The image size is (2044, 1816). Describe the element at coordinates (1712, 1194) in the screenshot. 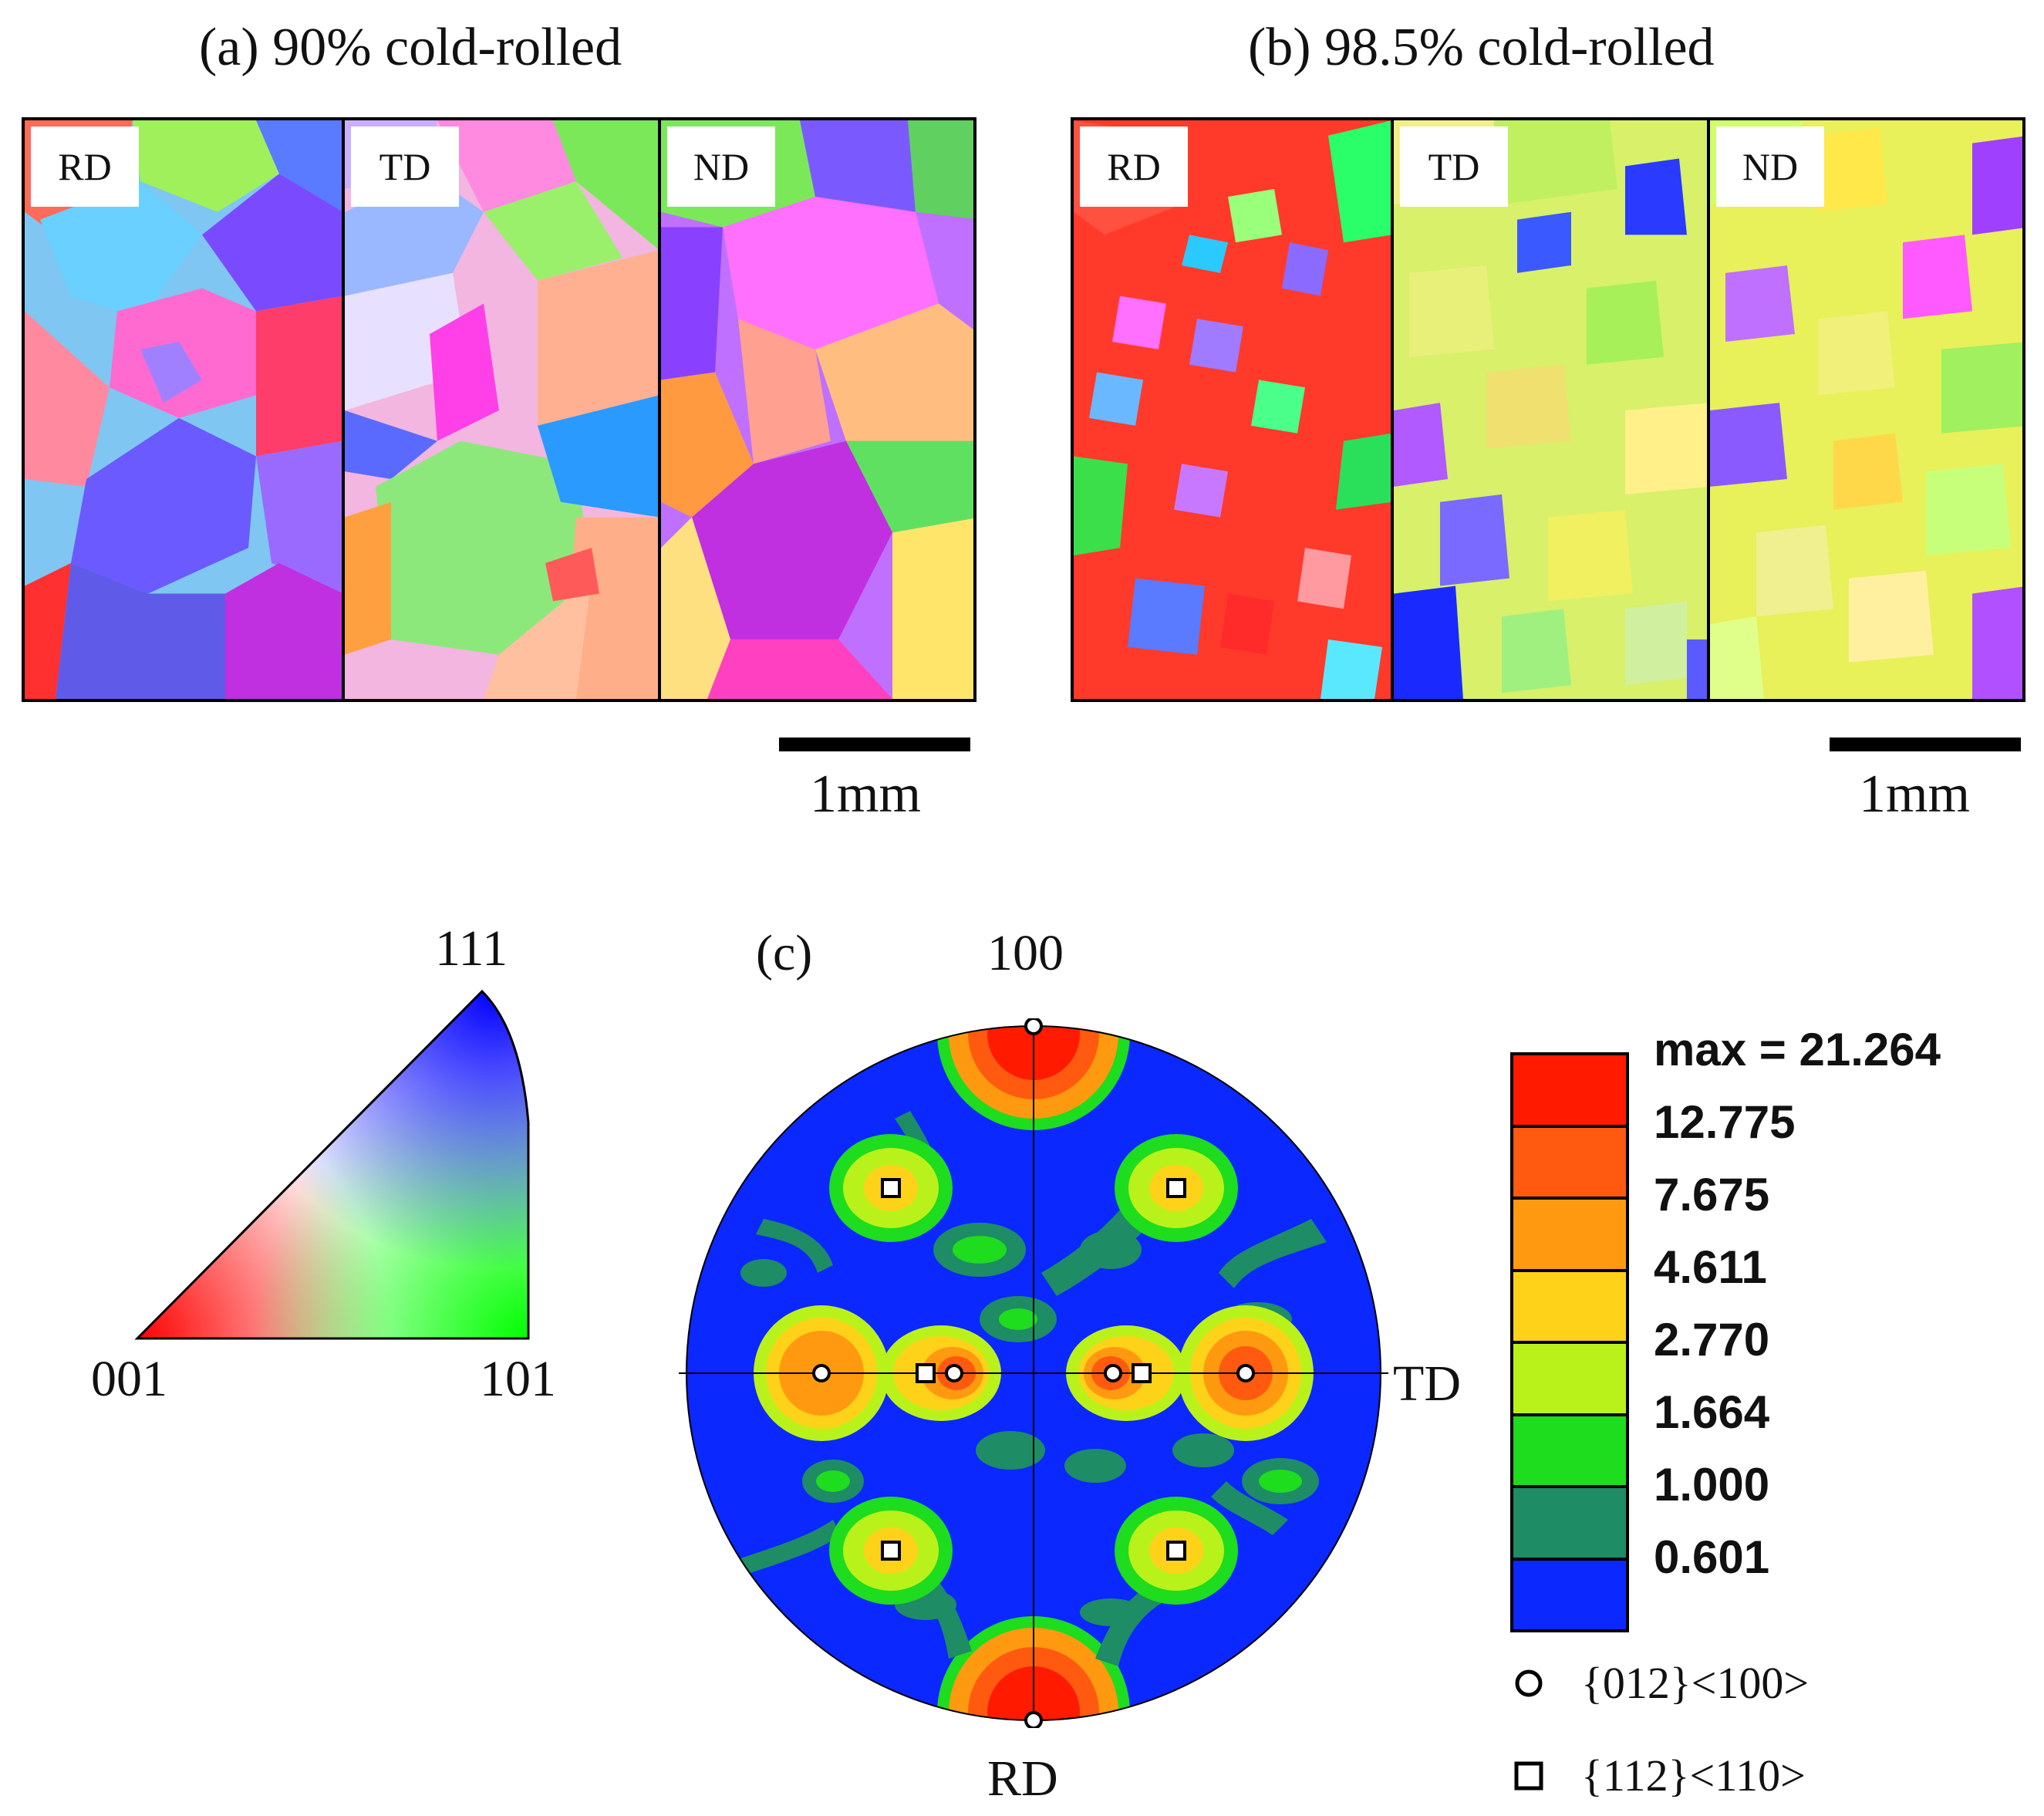

I see `legend-level: 7.675` at that location.